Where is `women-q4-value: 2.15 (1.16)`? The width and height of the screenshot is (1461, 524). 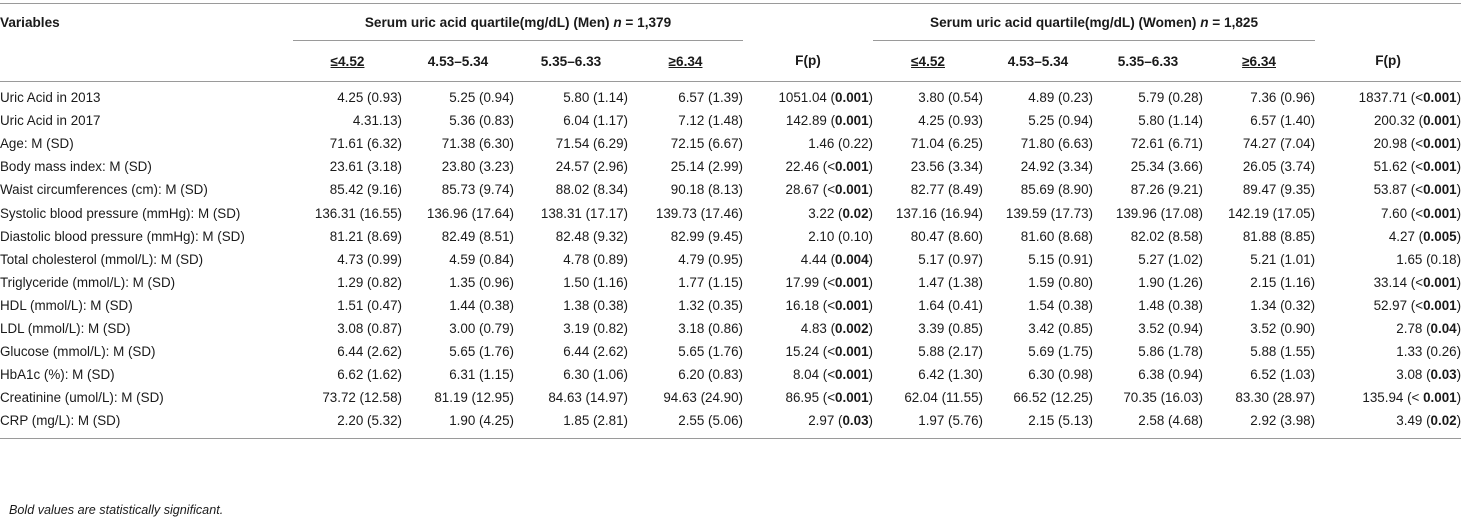 women-q4-value: 2.15 (1.16) is located at coordinates (1283, 282).